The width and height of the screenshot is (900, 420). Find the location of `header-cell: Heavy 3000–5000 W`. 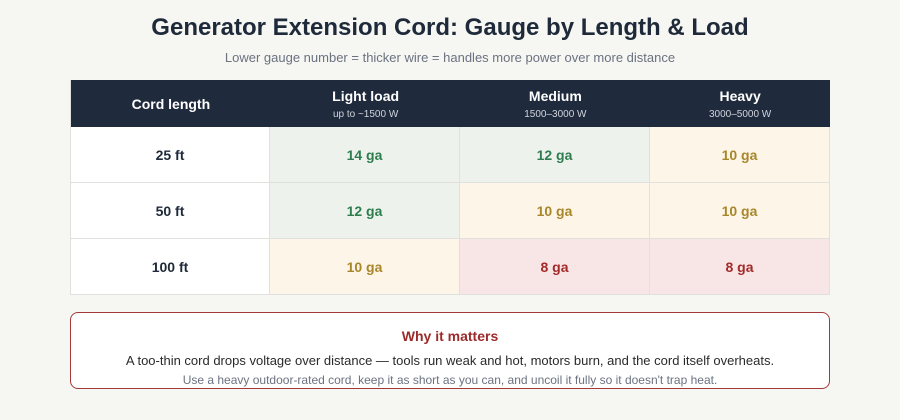

header-cell: Heavy 3000–5000 W is located at coordinates (740, 103).